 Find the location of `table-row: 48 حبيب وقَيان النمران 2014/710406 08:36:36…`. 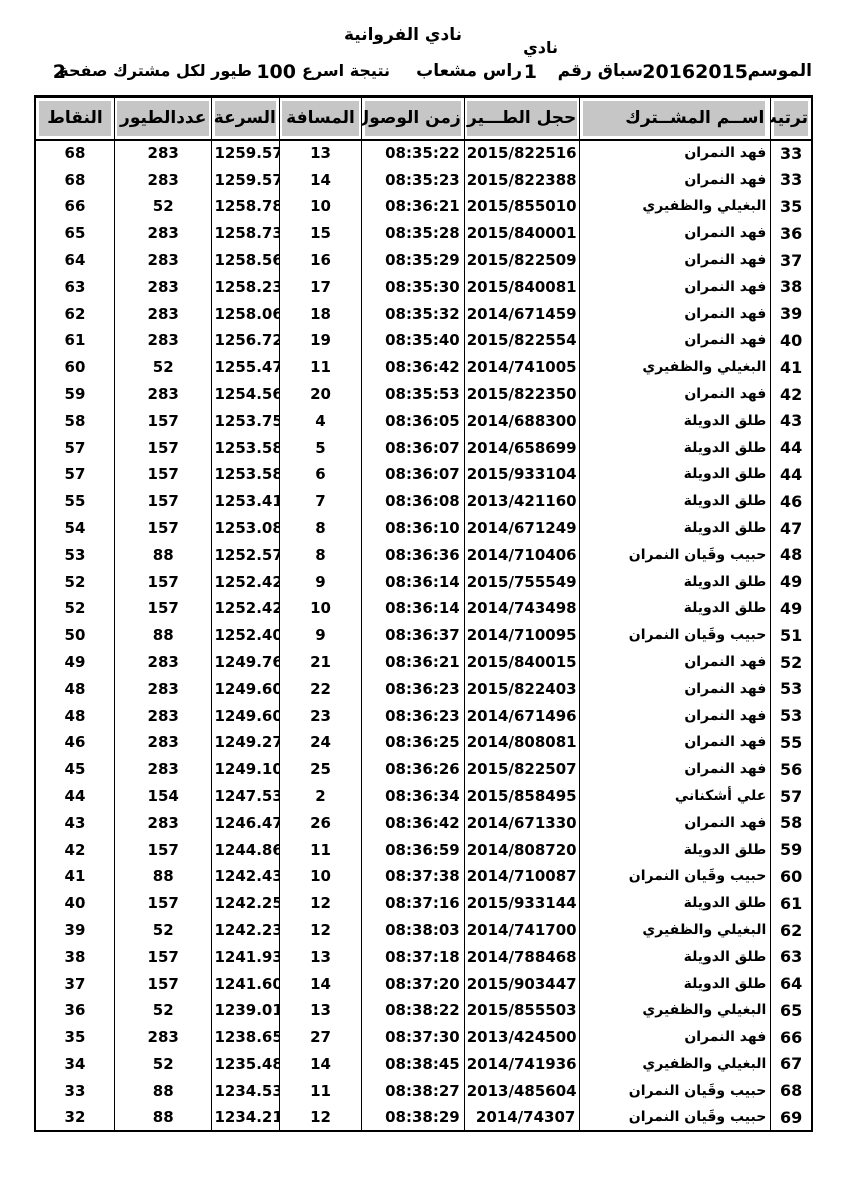

table-row: 48 حبيب وقَيان النمران 2014/710406 08:36:36… is located at coordinates (423, 555).